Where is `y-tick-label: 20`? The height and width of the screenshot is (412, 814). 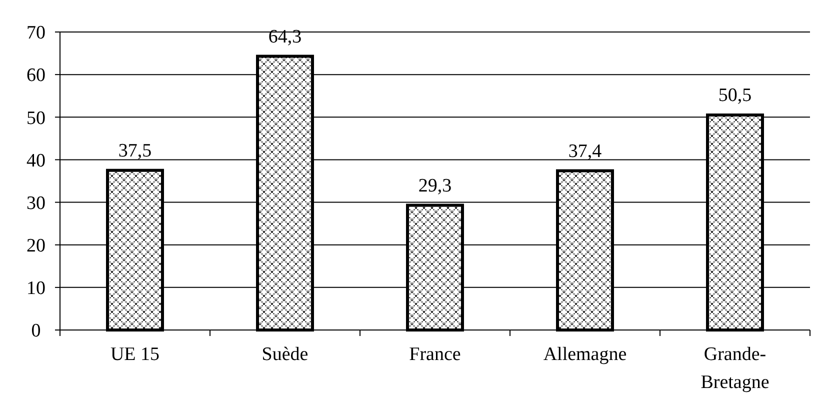
y-tick-label: 20 is located at coordinates (36, 246).